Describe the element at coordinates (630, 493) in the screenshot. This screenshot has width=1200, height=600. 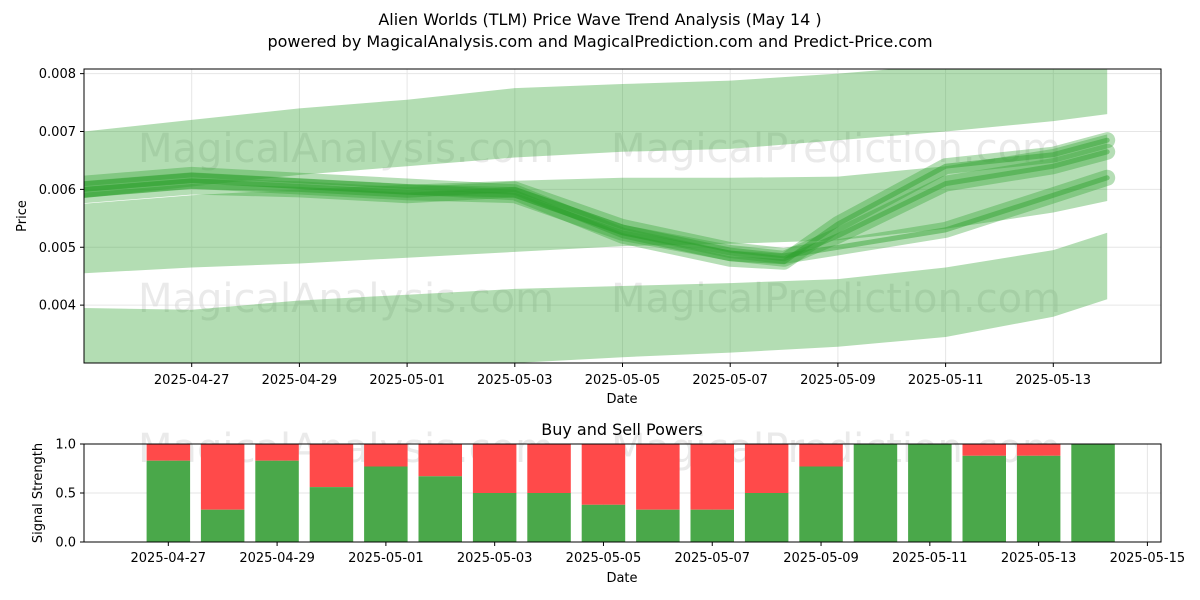
I see `signal-bars` at that location.